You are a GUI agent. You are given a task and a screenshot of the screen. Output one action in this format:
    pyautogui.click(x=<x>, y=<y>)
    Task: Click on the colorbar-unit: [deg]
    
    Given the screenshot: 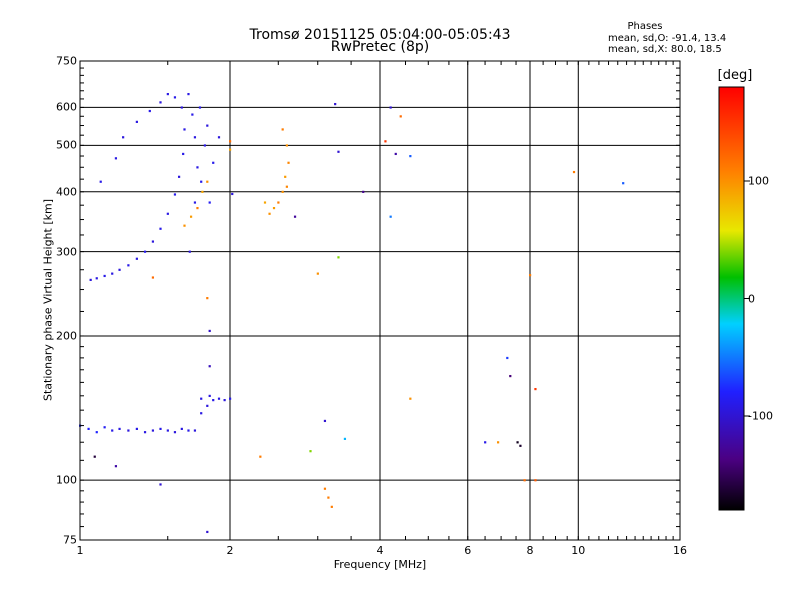 What is the action you would take?
    pyautogui.click(x=735, y=75)
    